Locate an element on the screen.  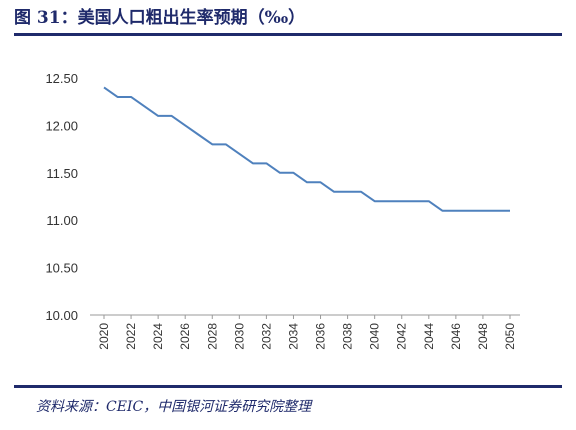
x-tick-label: 2036 is located at coordinates (321, 336).